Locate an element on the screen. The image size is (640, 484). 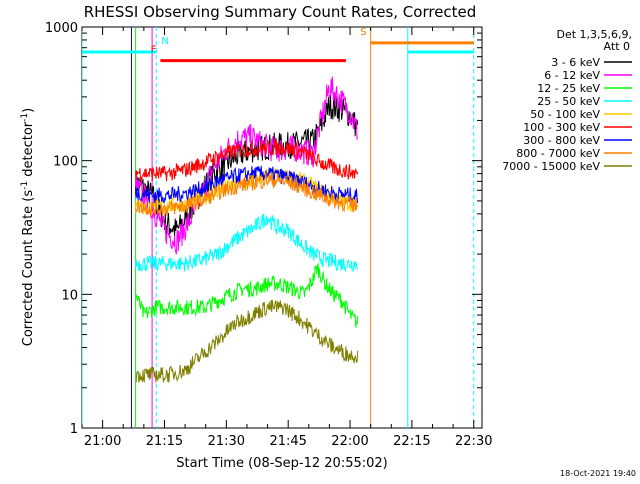
y-axis-label: Corrected Count Rate (s-1 detector-1) is located at coordinates (28, 227).